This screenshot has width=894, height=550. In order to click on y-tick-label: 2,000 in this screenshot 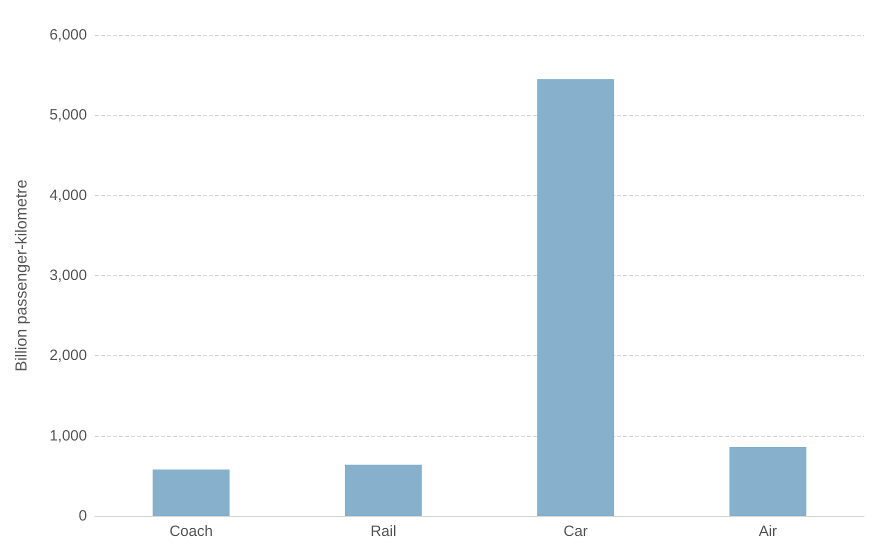, I will do `click(68, 355)`.